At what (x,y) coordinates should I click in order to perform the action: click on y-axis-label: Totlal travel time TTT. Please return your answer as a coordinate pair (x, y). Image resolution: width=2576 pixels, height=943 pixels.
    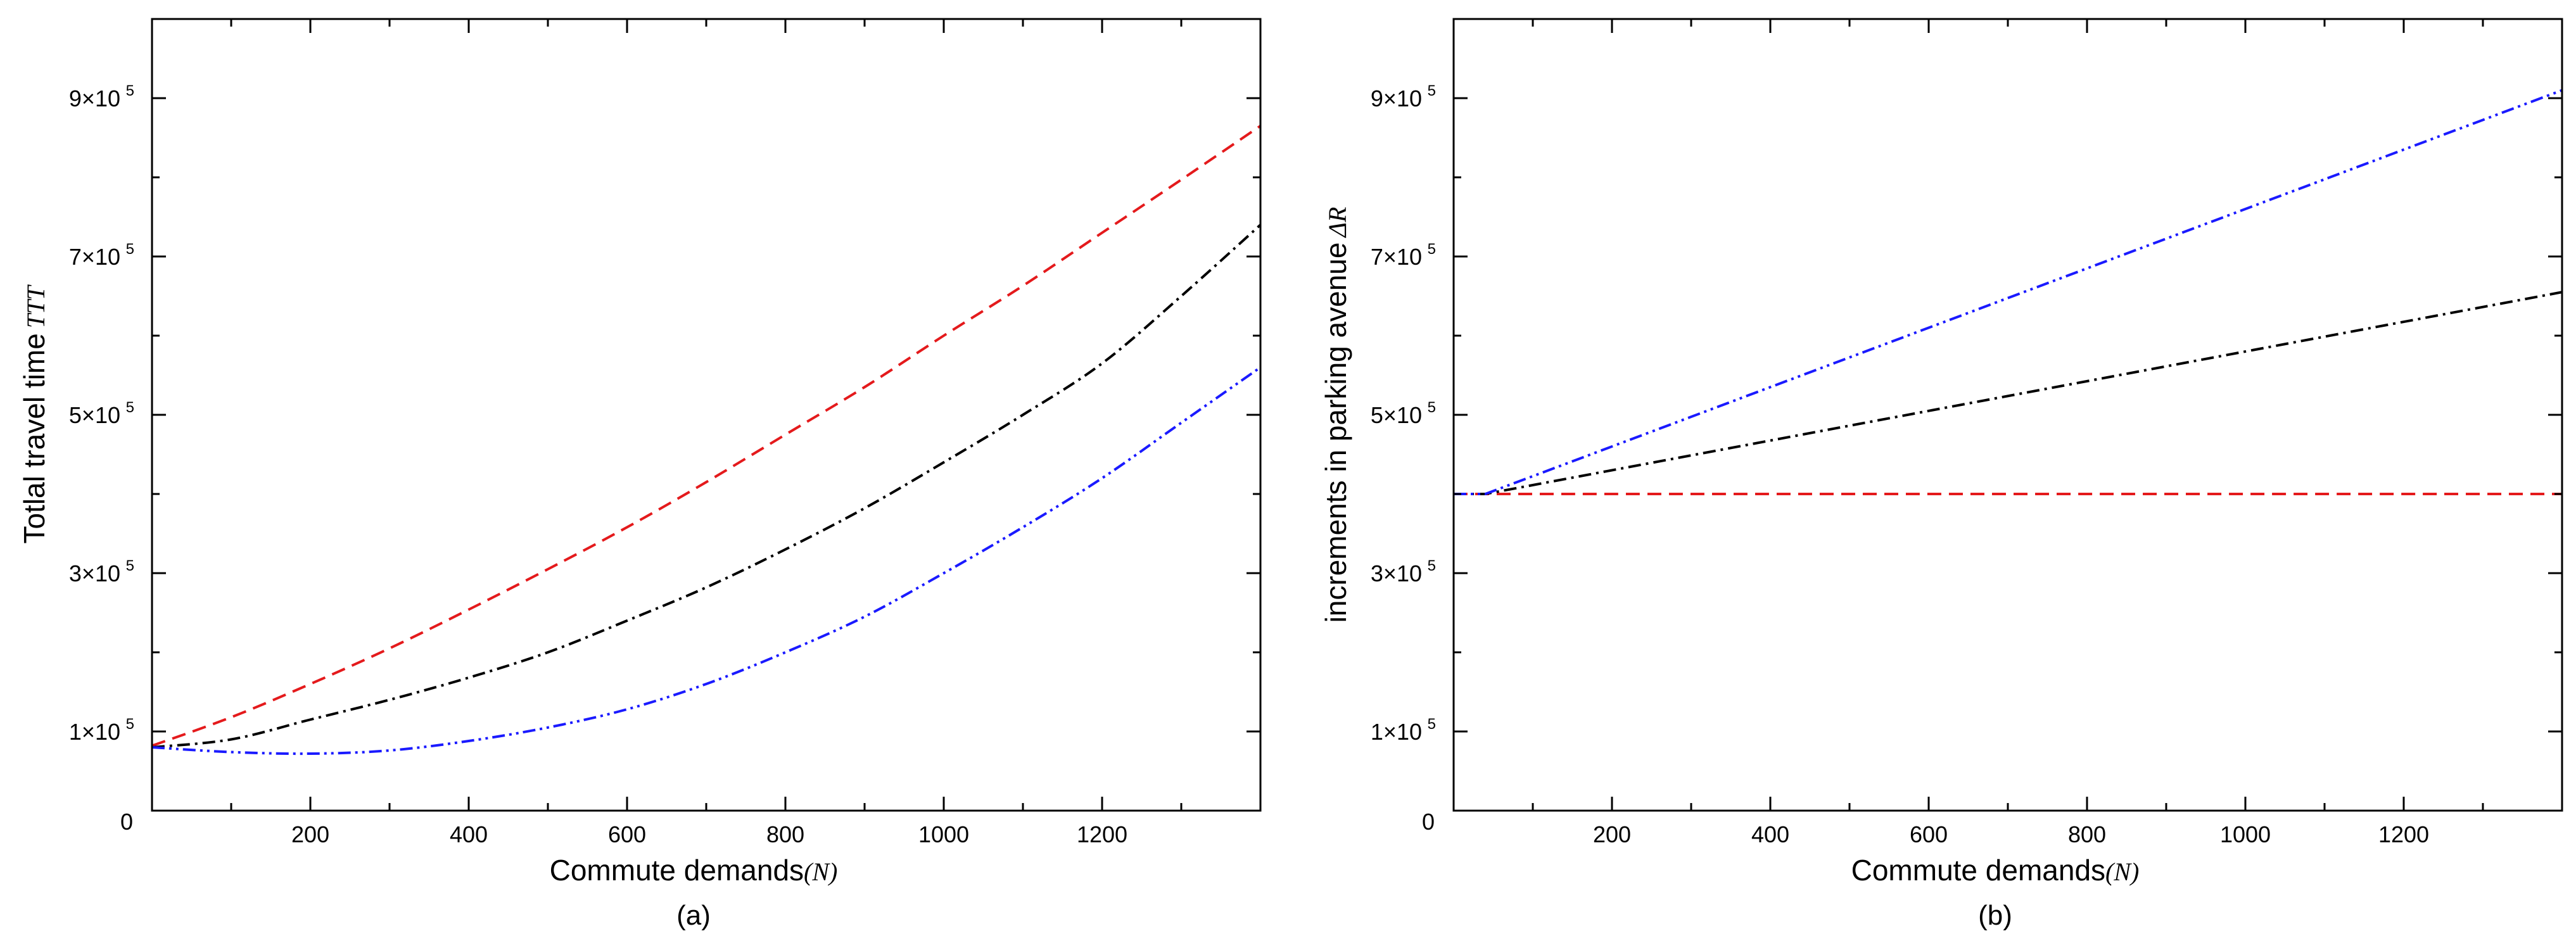
    Looking at the image, I should click on (34, 414).